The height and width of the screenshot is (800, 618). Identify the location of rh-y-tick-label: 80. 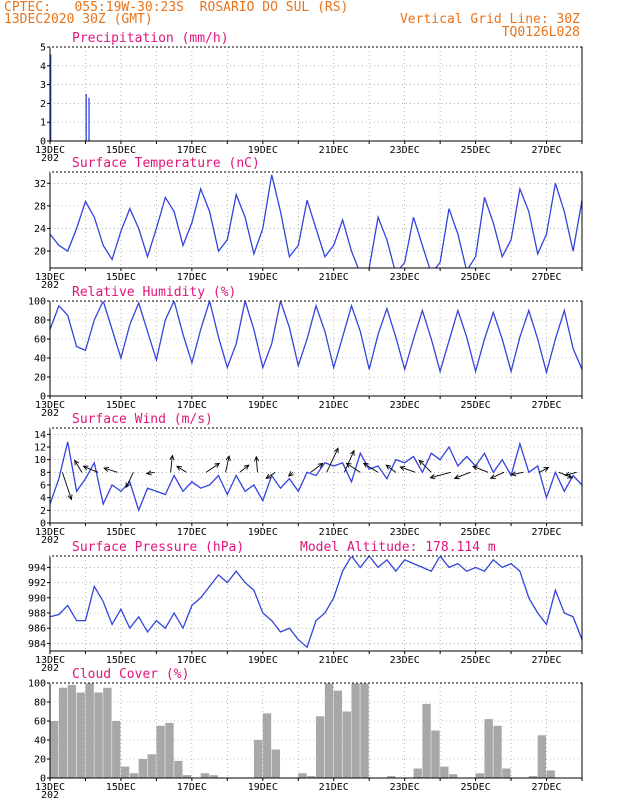
(40, 321).